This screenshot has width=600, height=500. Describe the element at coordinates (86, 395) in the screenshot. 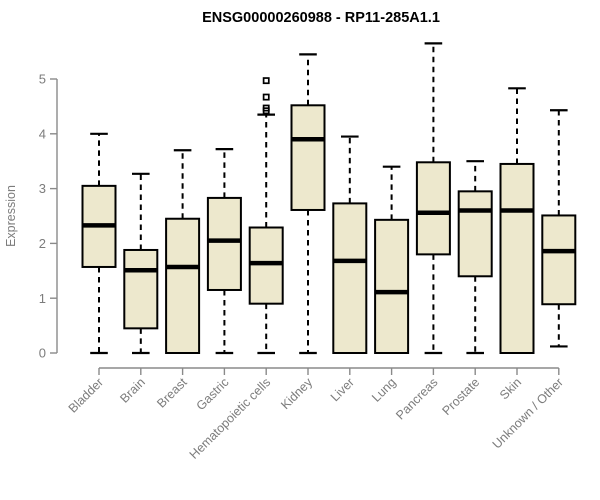

I see `x-tick-label: Bladder` at that location.